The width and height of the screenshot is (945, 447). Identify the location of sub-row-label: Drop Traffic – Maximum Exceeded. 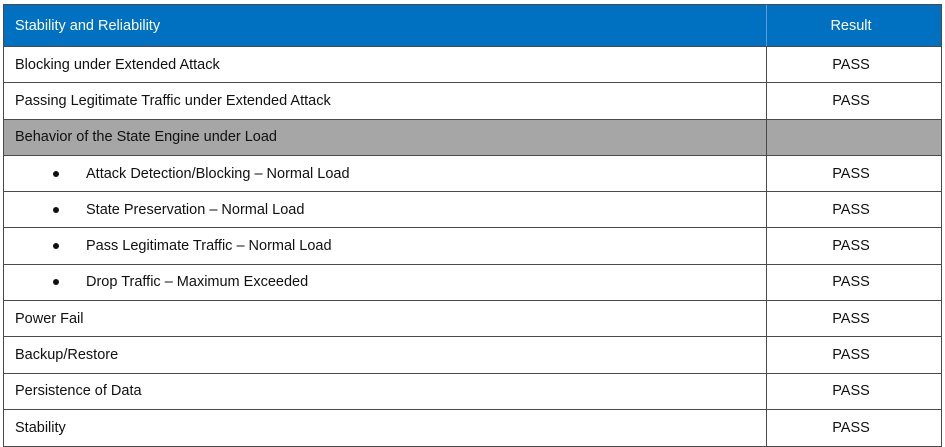
(385, 282).